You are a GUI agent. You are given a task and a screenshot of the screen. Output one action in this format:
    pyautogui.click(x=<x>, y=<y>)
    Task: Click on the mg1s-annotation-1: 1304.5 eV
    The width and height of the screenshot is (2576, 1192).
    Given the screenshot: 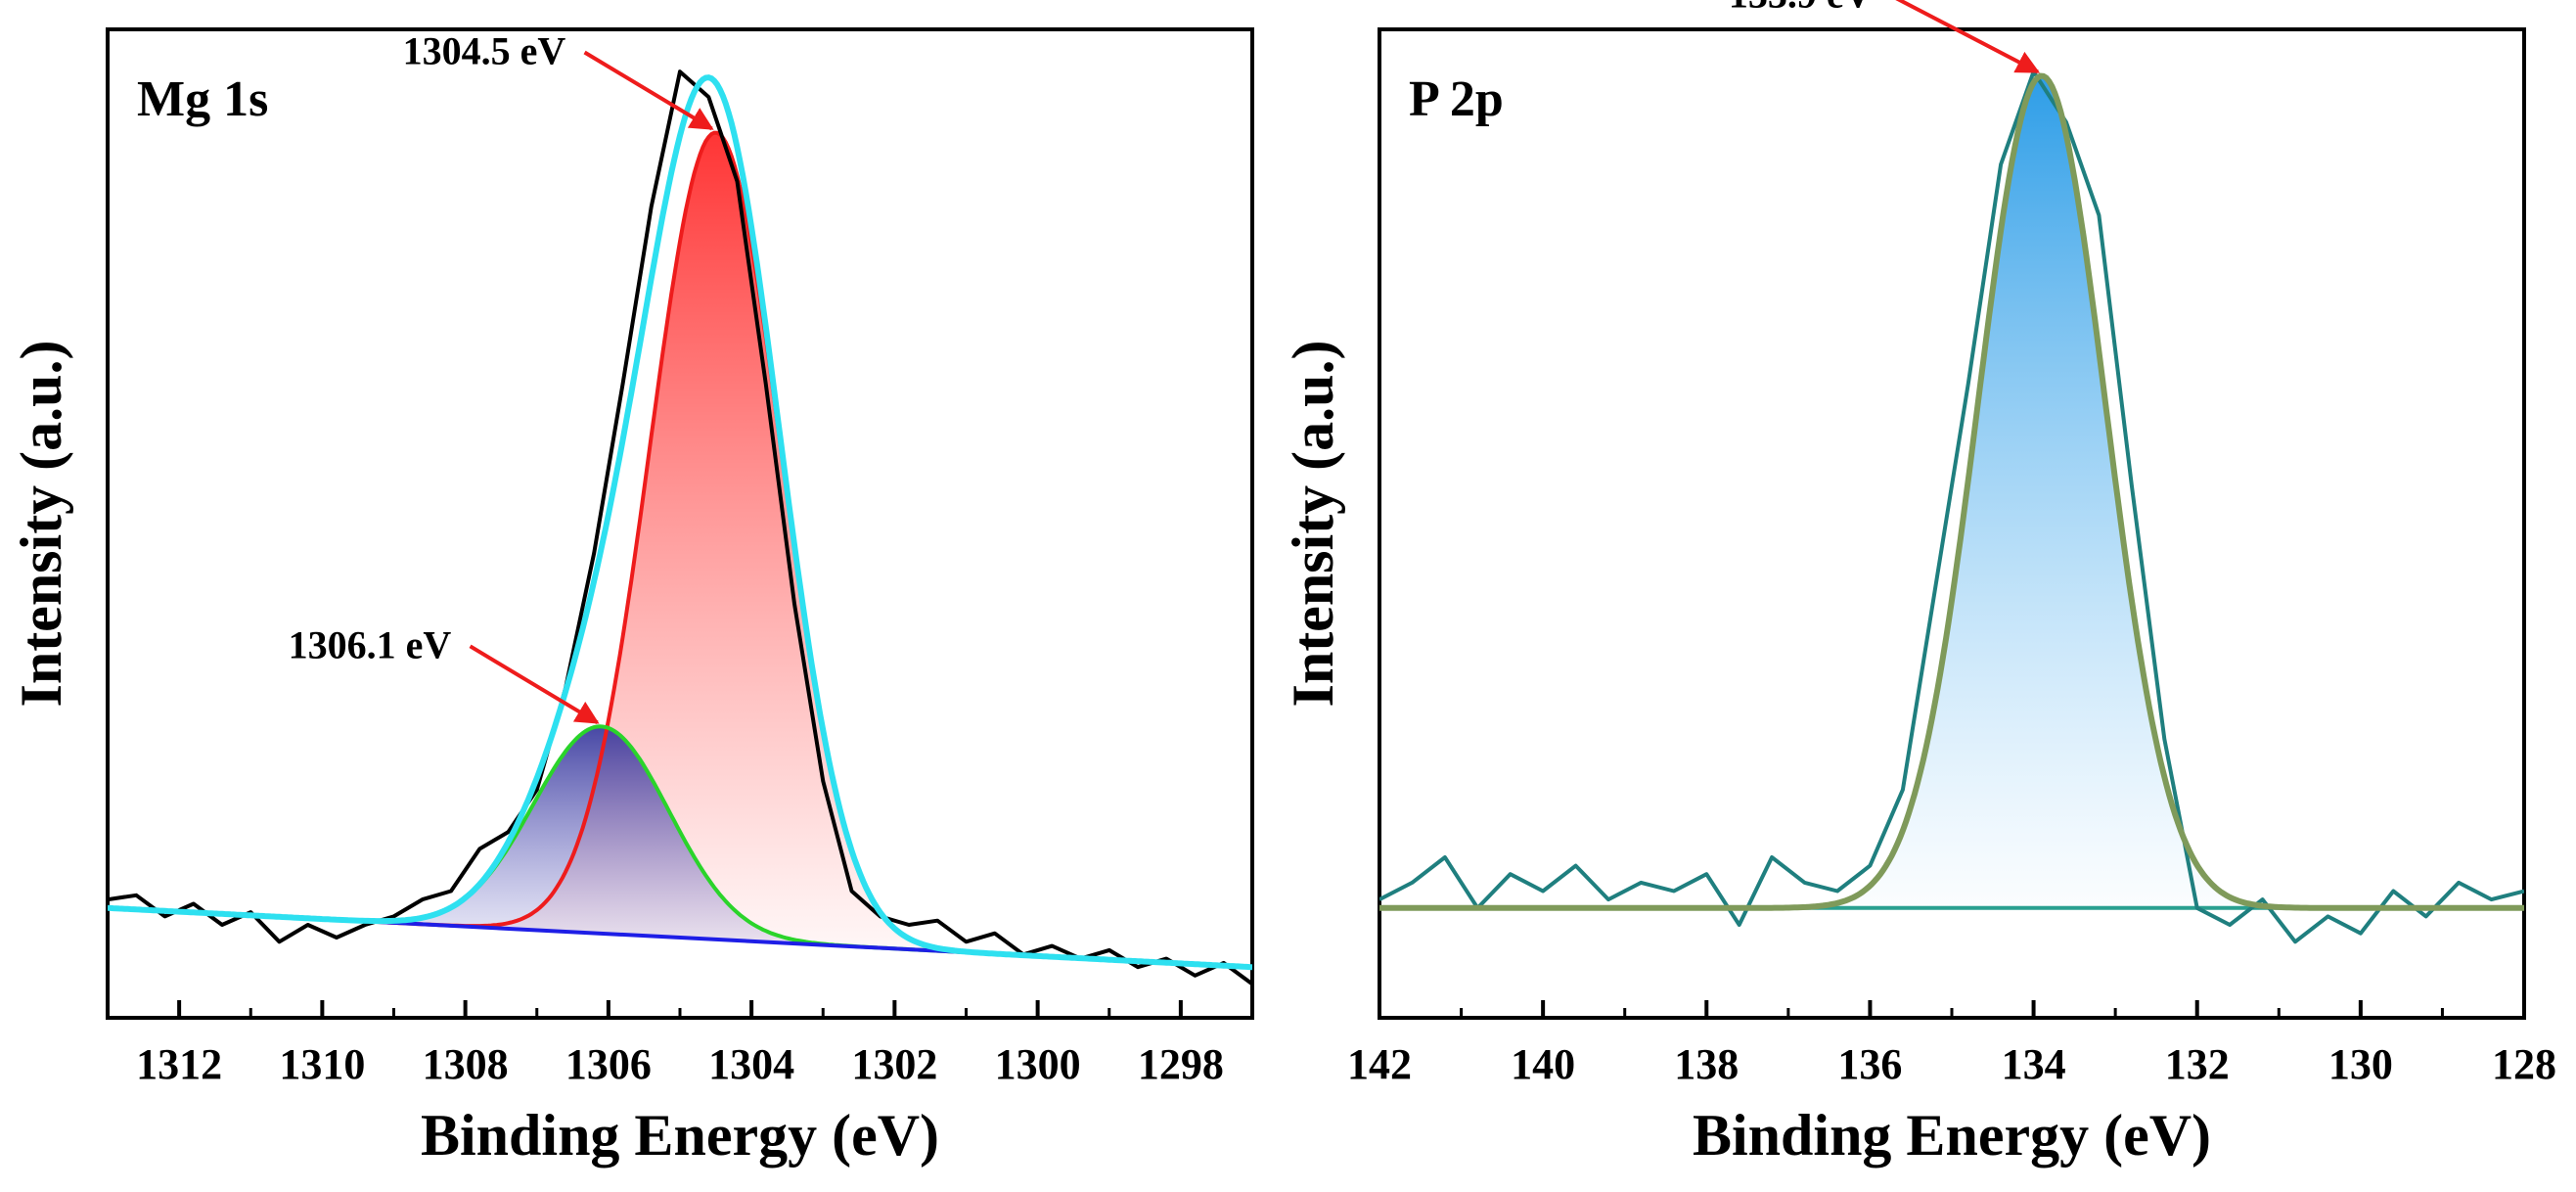 What is the action you would take?
    pyautogui.click(x=484, y=50)
    